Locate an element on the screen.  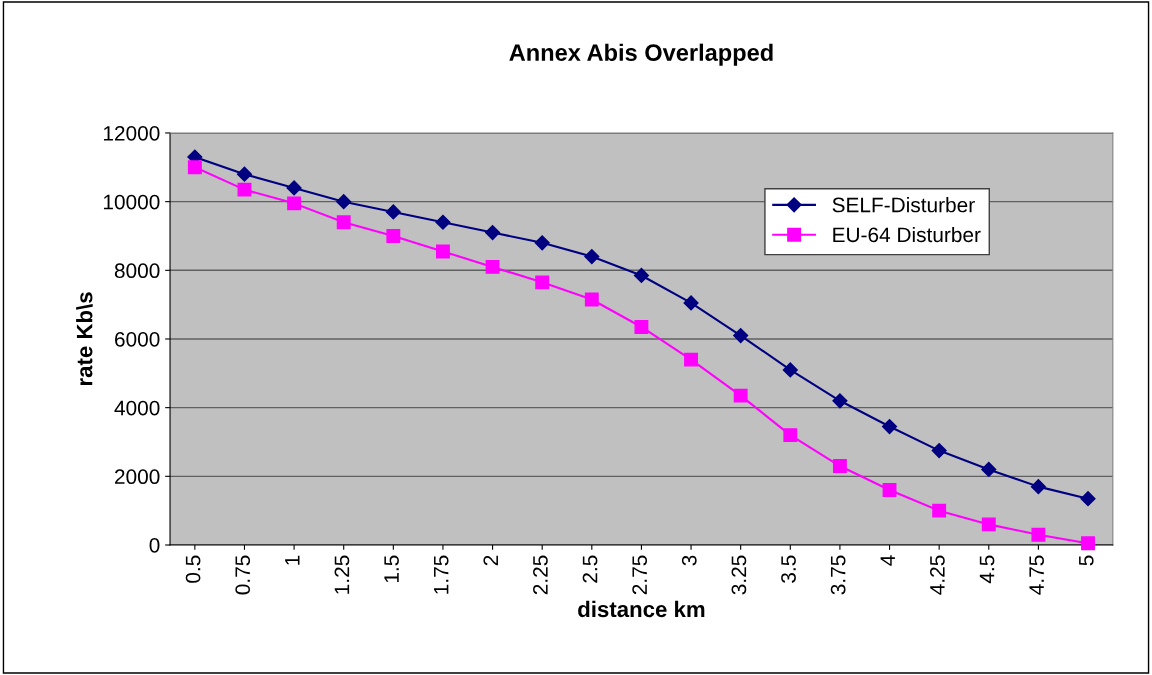
legend-label: SELF-Disturber is located at coordinates (903, 205).